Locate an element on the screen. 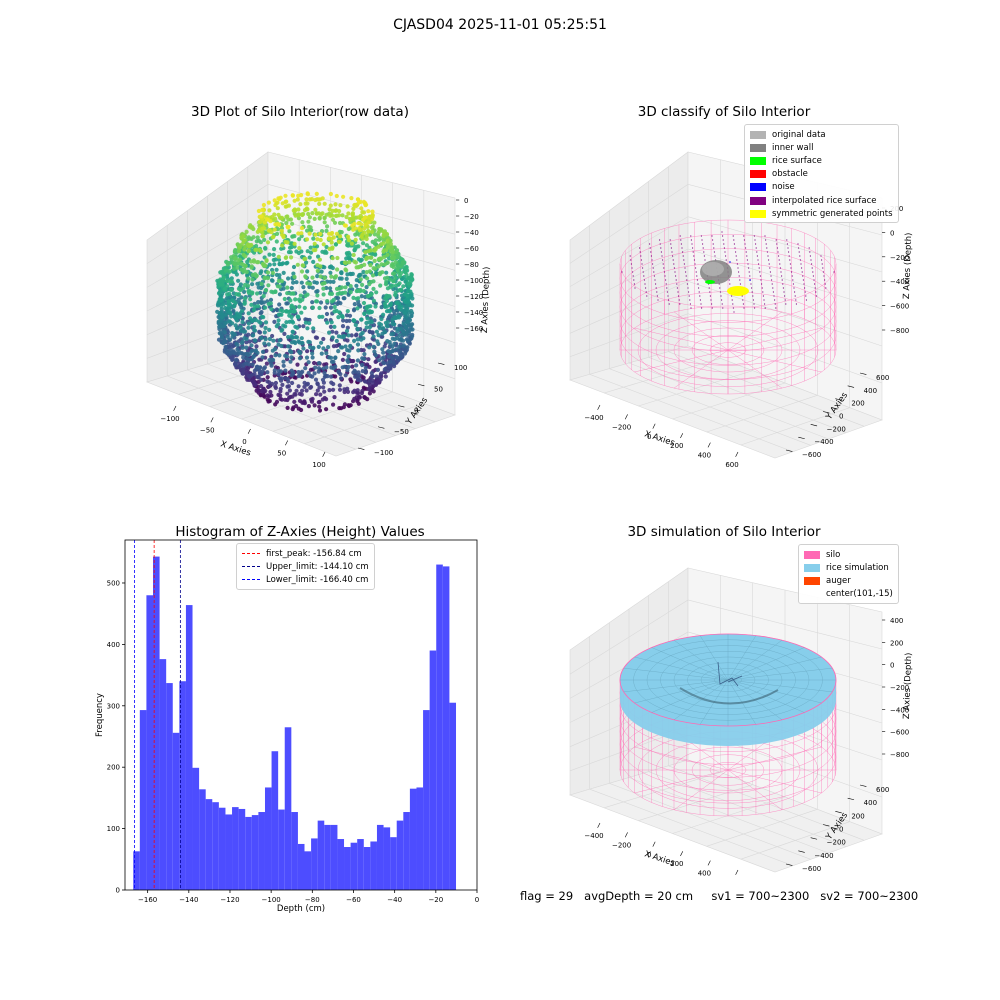 The width and height of the screenshot is (1000, 1000). tick-label: 50 is located at coordinates (281, 454).